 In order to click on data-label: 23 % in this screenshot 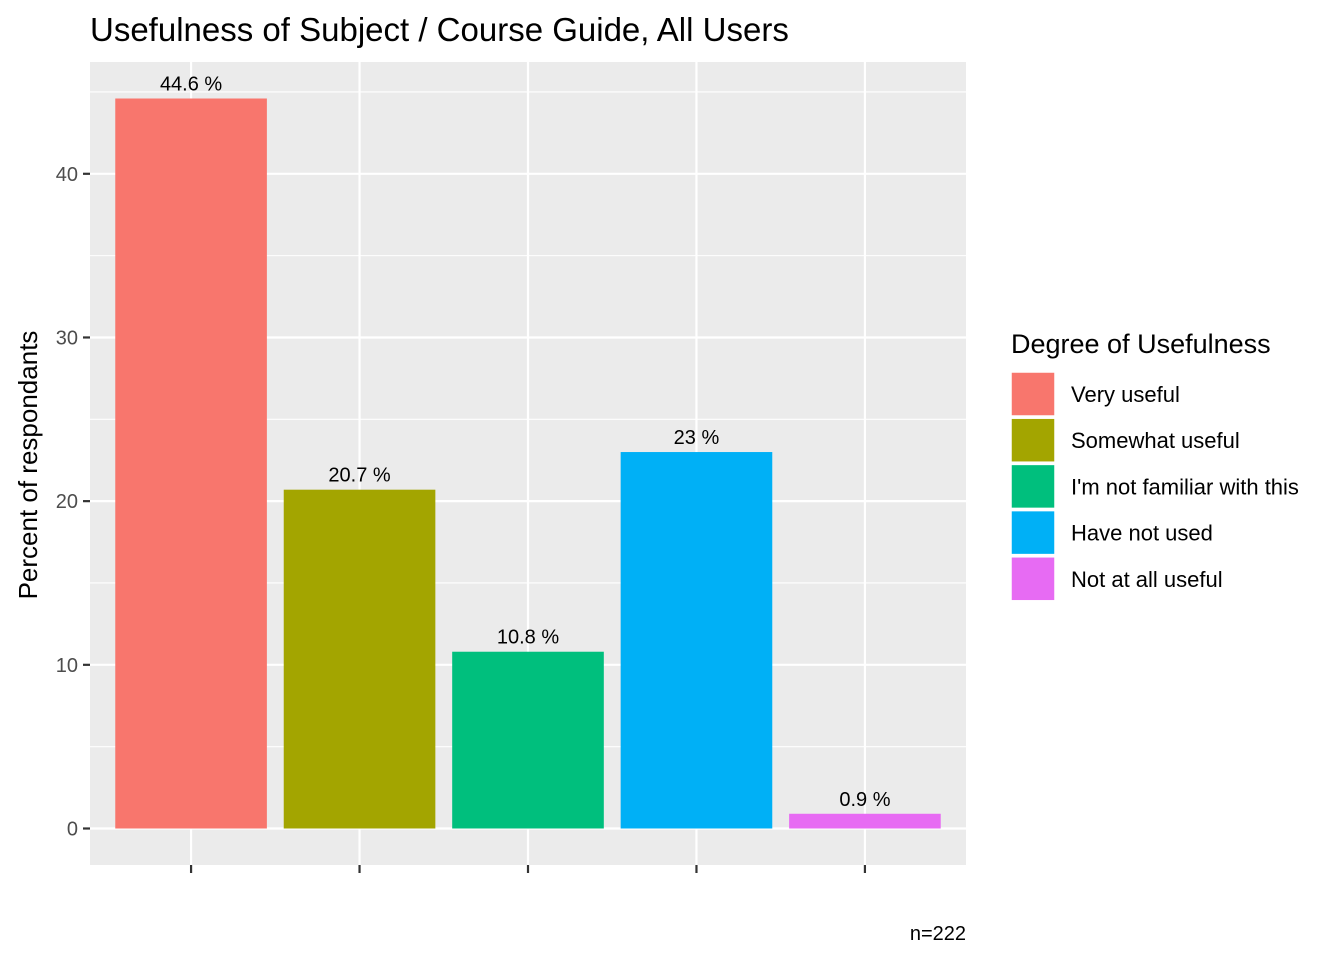, I will do `click(697, 438)`.